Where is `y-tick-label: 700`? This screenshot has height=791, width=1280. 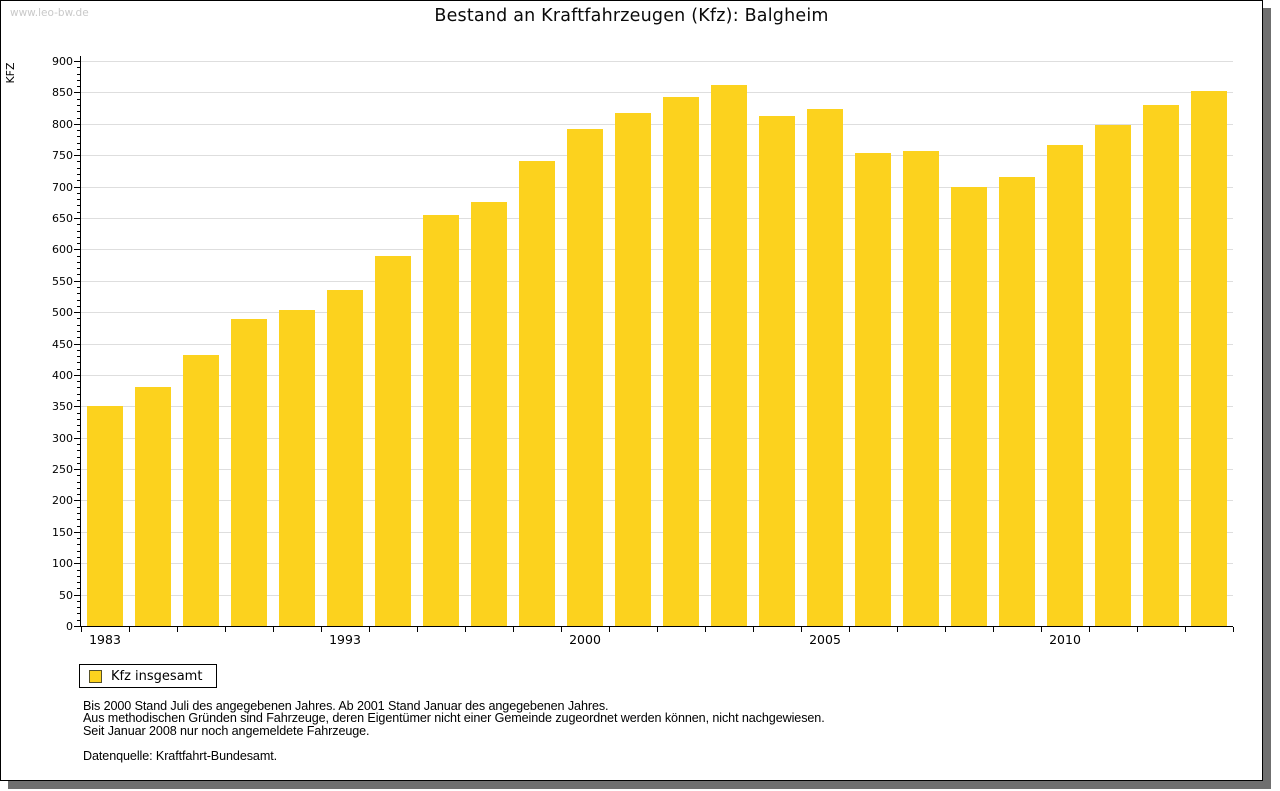
y-tick-label: 700 is located at coordinates (62, 187).